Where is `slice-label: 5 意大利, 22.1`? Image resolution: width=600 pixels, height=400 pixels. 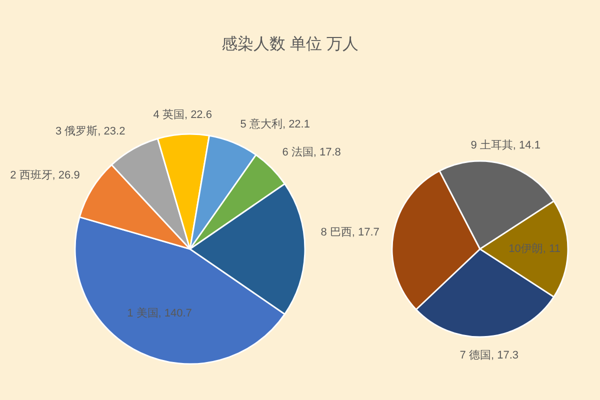
slice-label: 5 意大利, 22.1 is located at coordinates (275, 124).